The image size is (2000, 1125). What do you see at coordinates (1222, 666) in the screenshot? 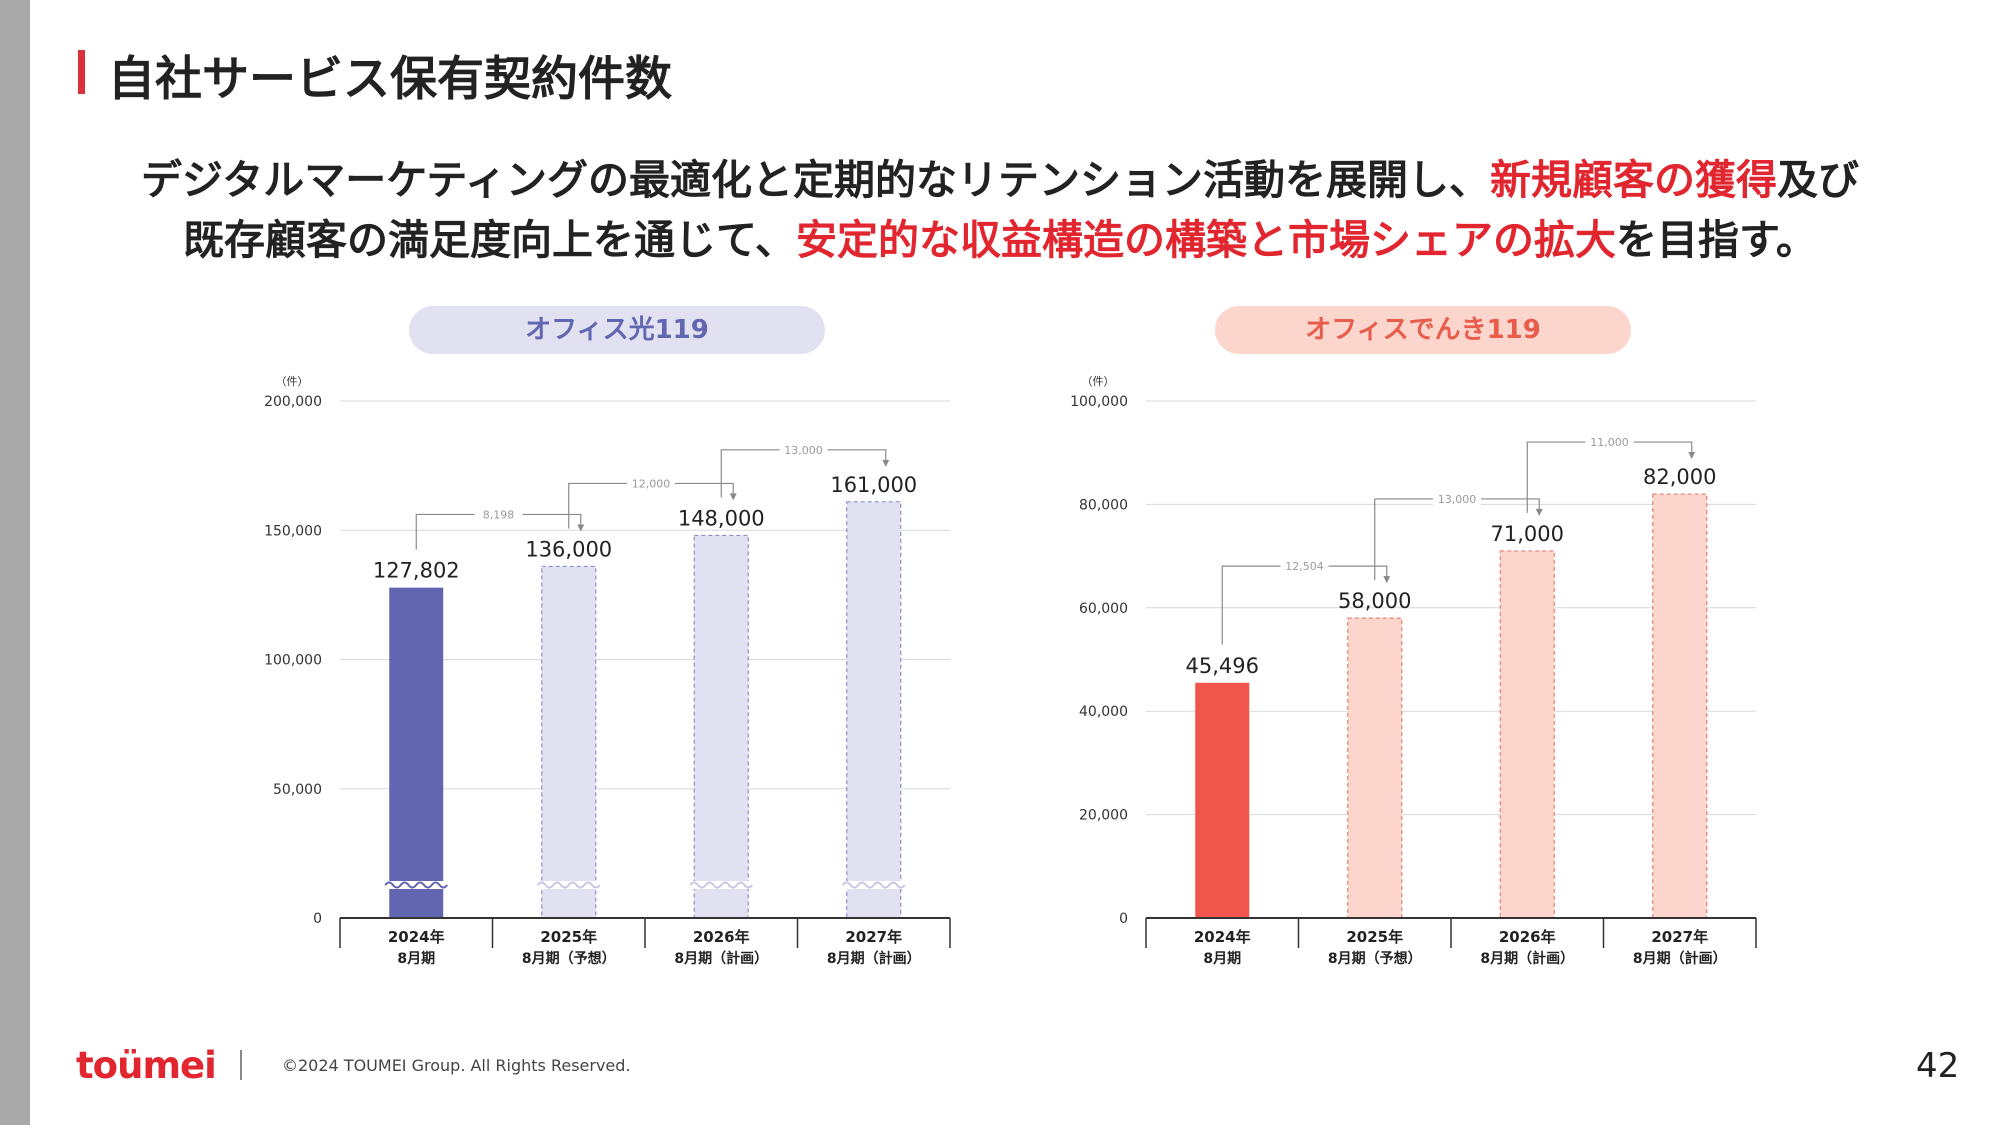
I see `value-label: 45,496` at bounding box center [1222, 666].